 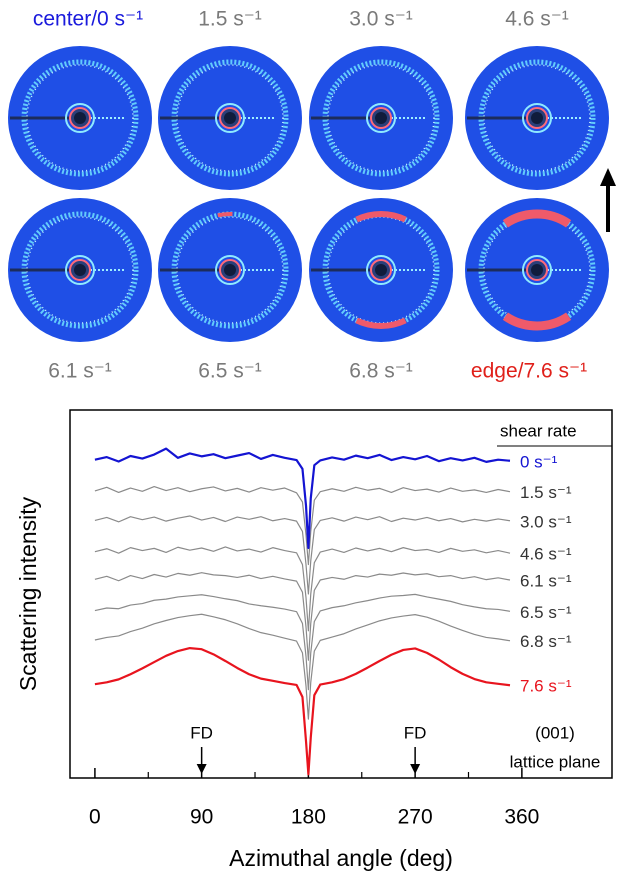 I want to click on direction-arrow-head, so click(x=608, y=177).